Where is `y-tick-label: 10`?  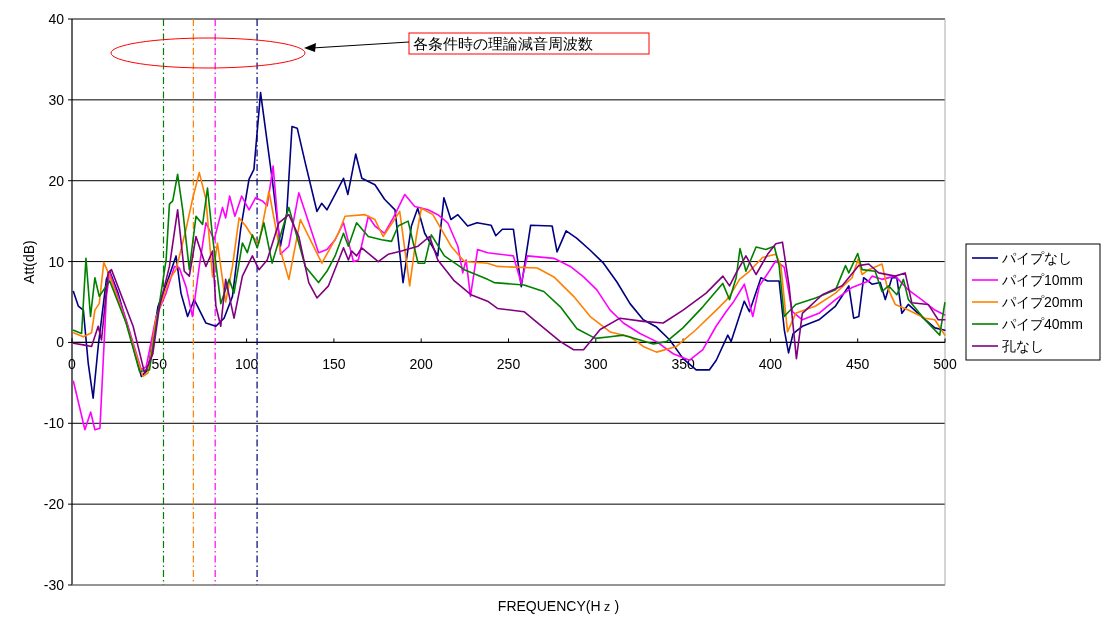
y-tick-label: 10 is located at coordinates (56, 261).